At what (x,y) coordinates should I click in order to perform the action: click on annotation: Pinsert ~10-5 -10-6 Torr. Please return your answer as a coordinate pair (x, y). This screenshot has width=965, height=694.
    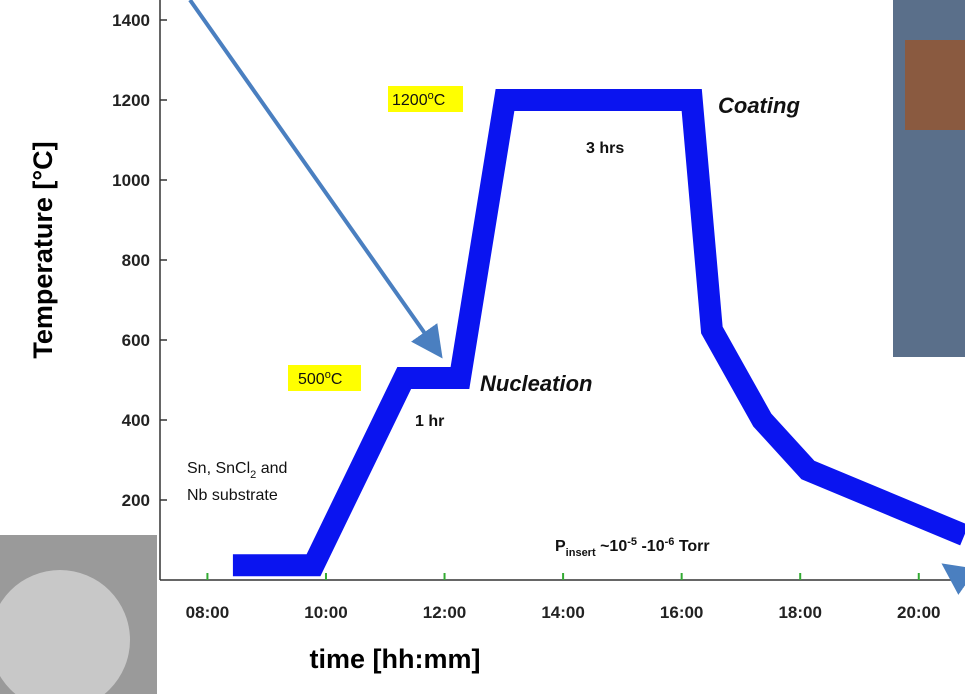
    Looking at the image, I should click on (632, 547).